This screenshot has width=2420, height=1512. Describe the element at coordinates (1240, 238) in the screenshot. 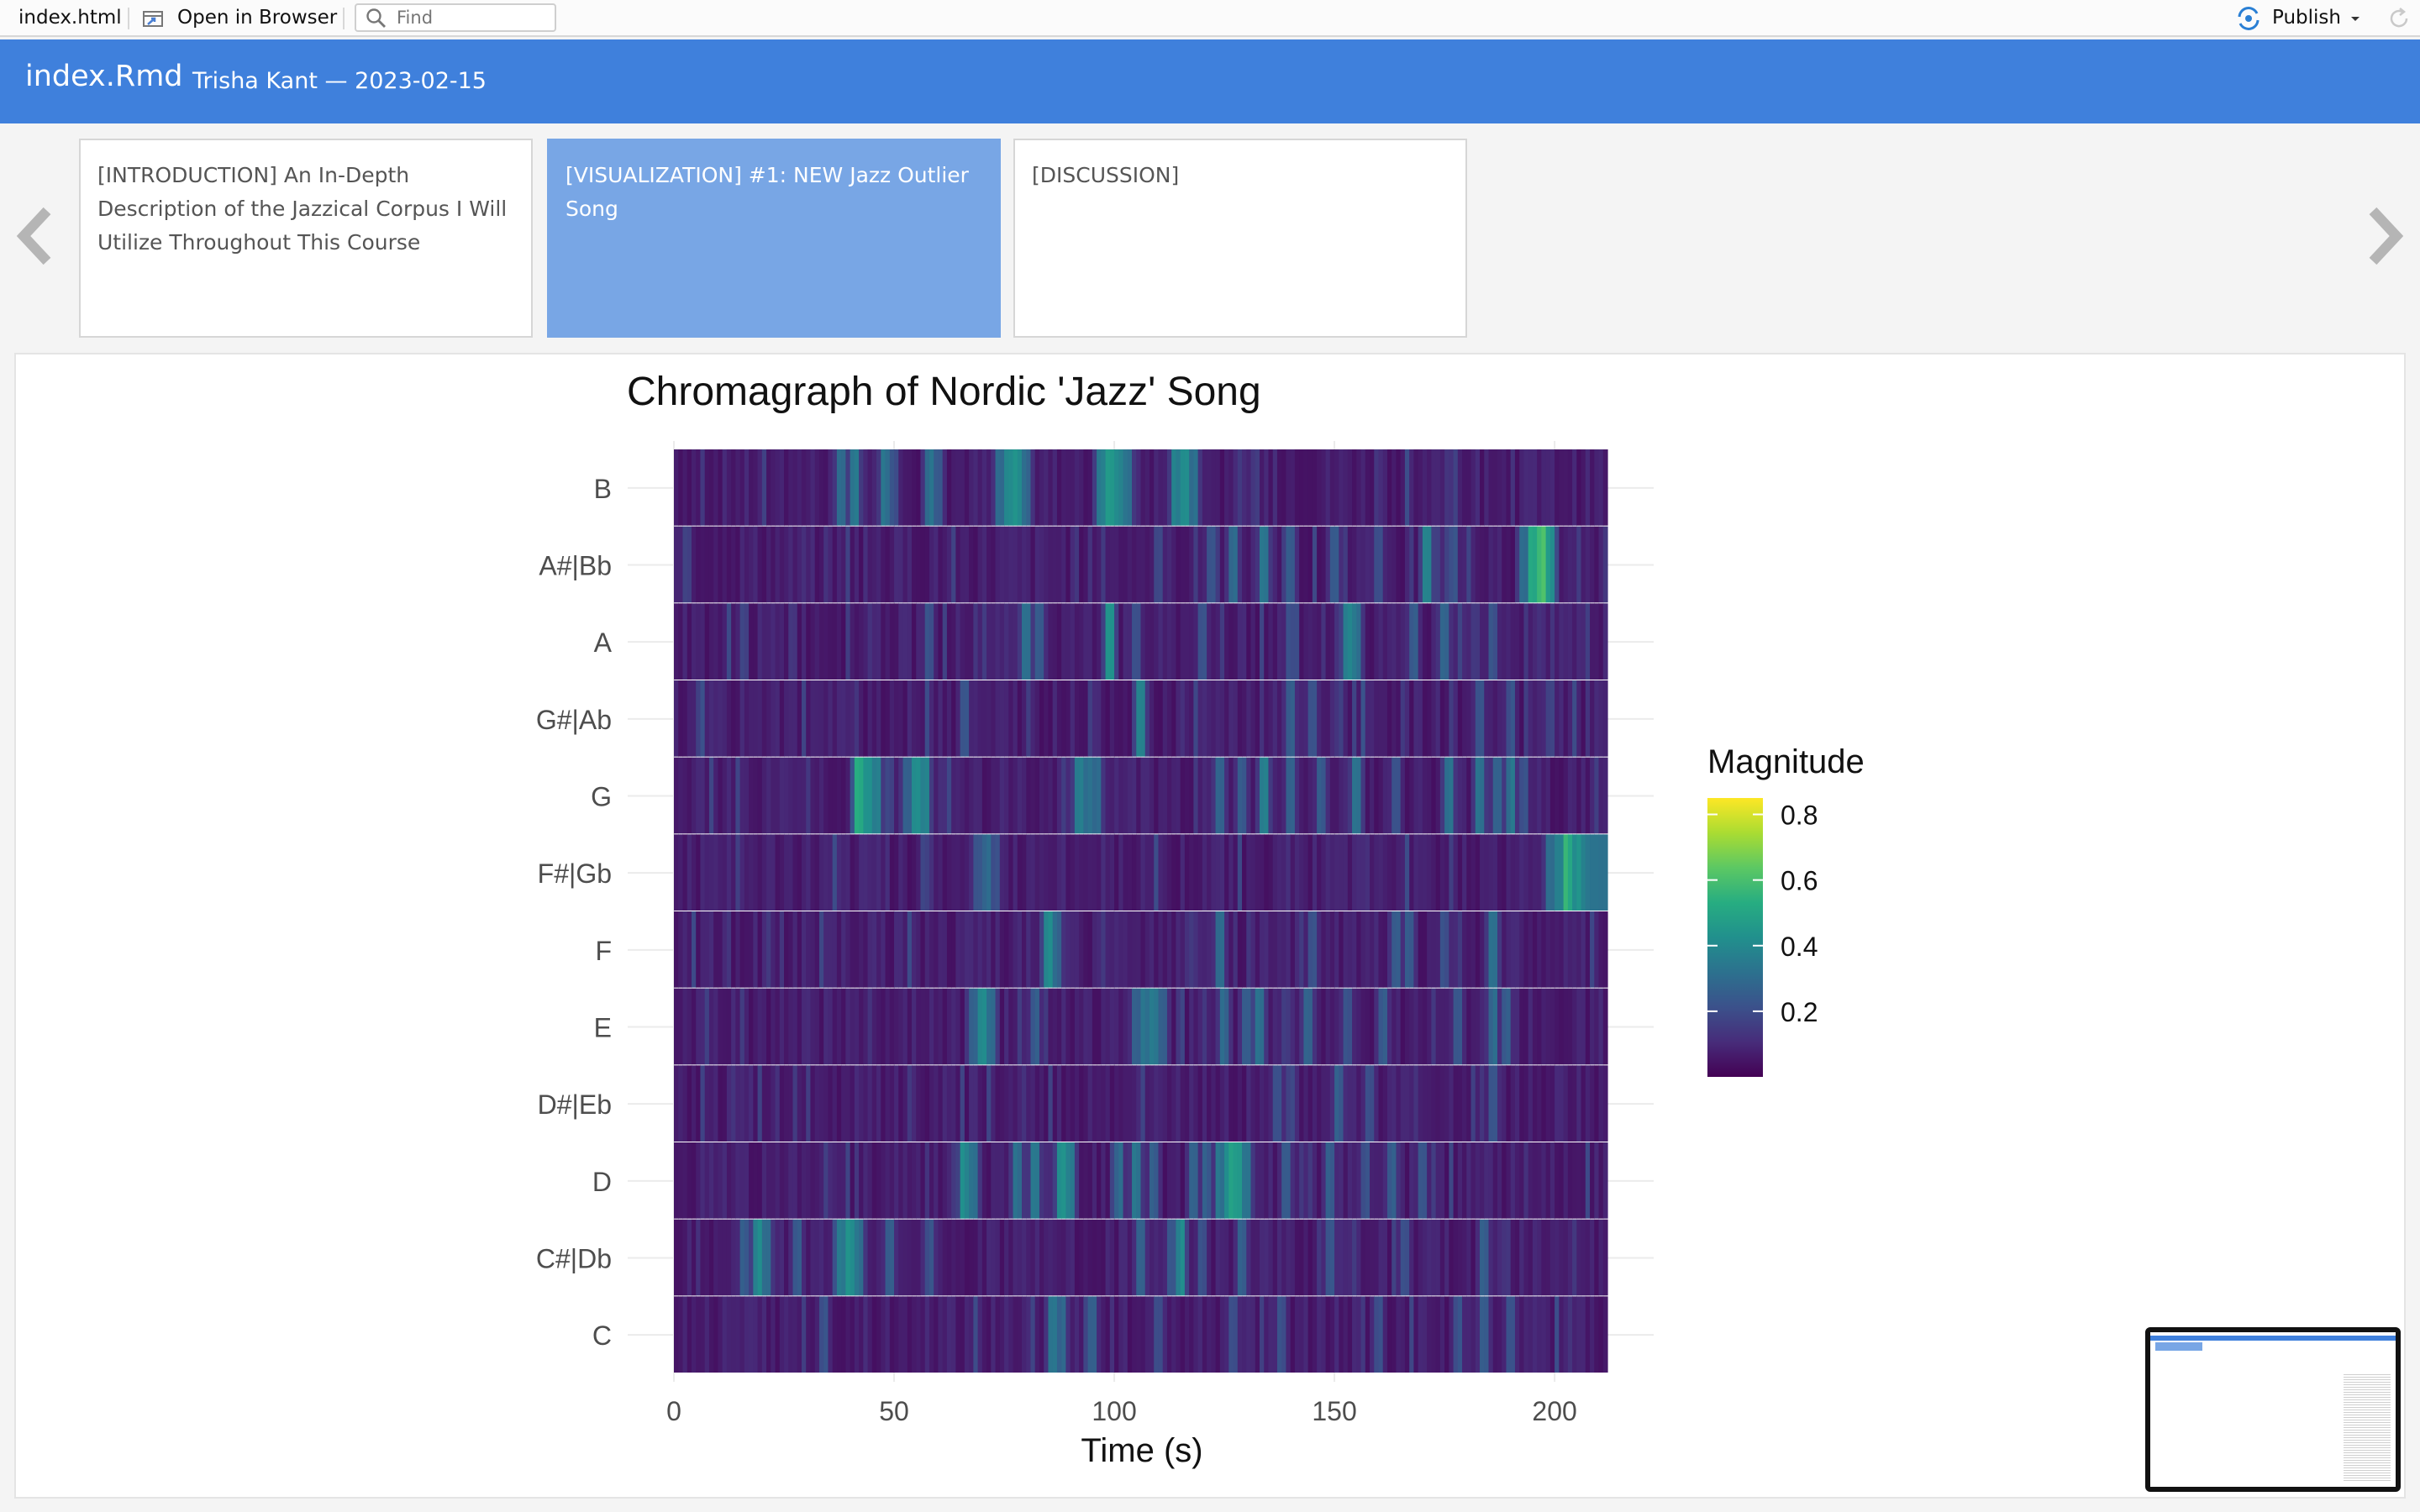

I see `story-card-discussion: [DISCUSSION]` at that location.